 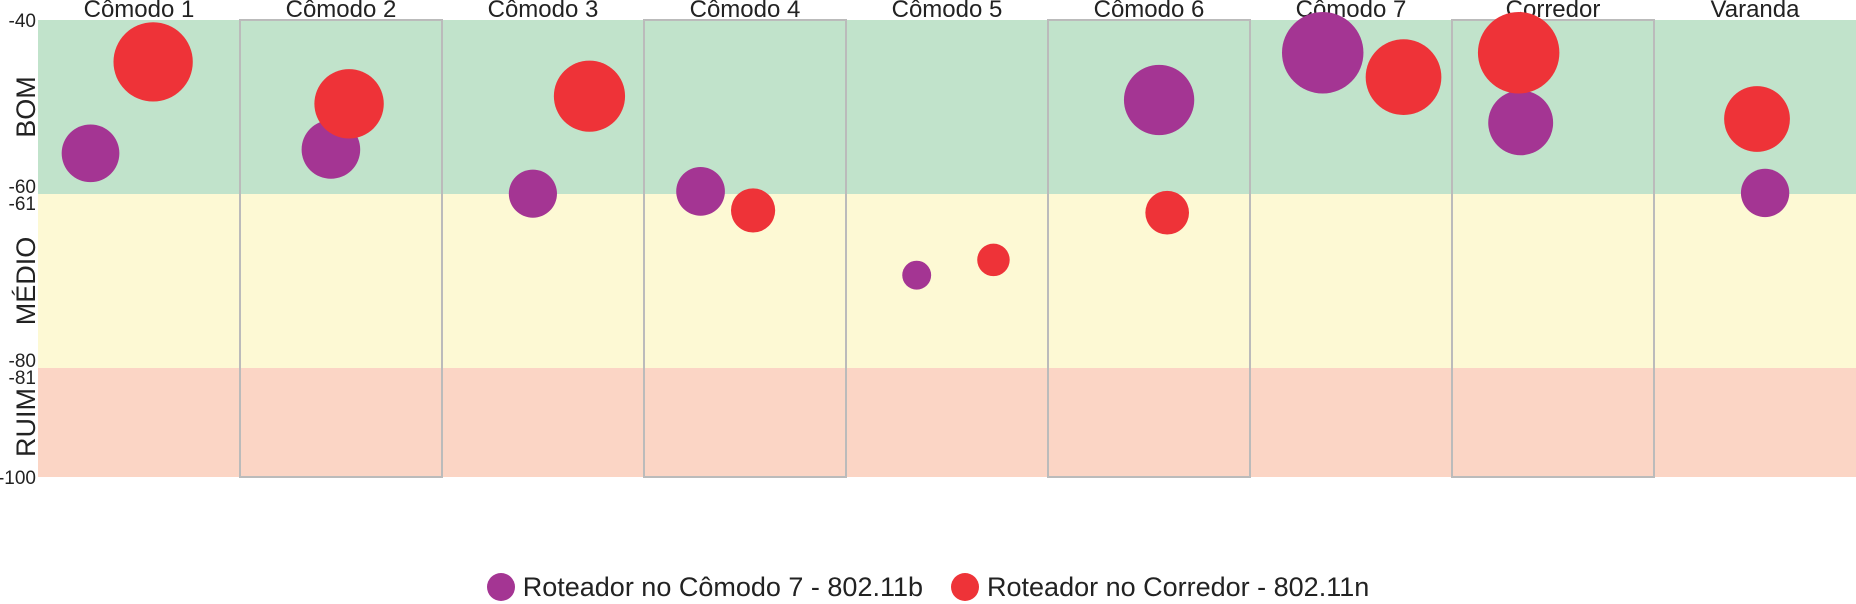 What do you see at coordinates (139, 11) in the screenshot?
I see `category-label: Cômodo 1` at bounding box center [139, 11].